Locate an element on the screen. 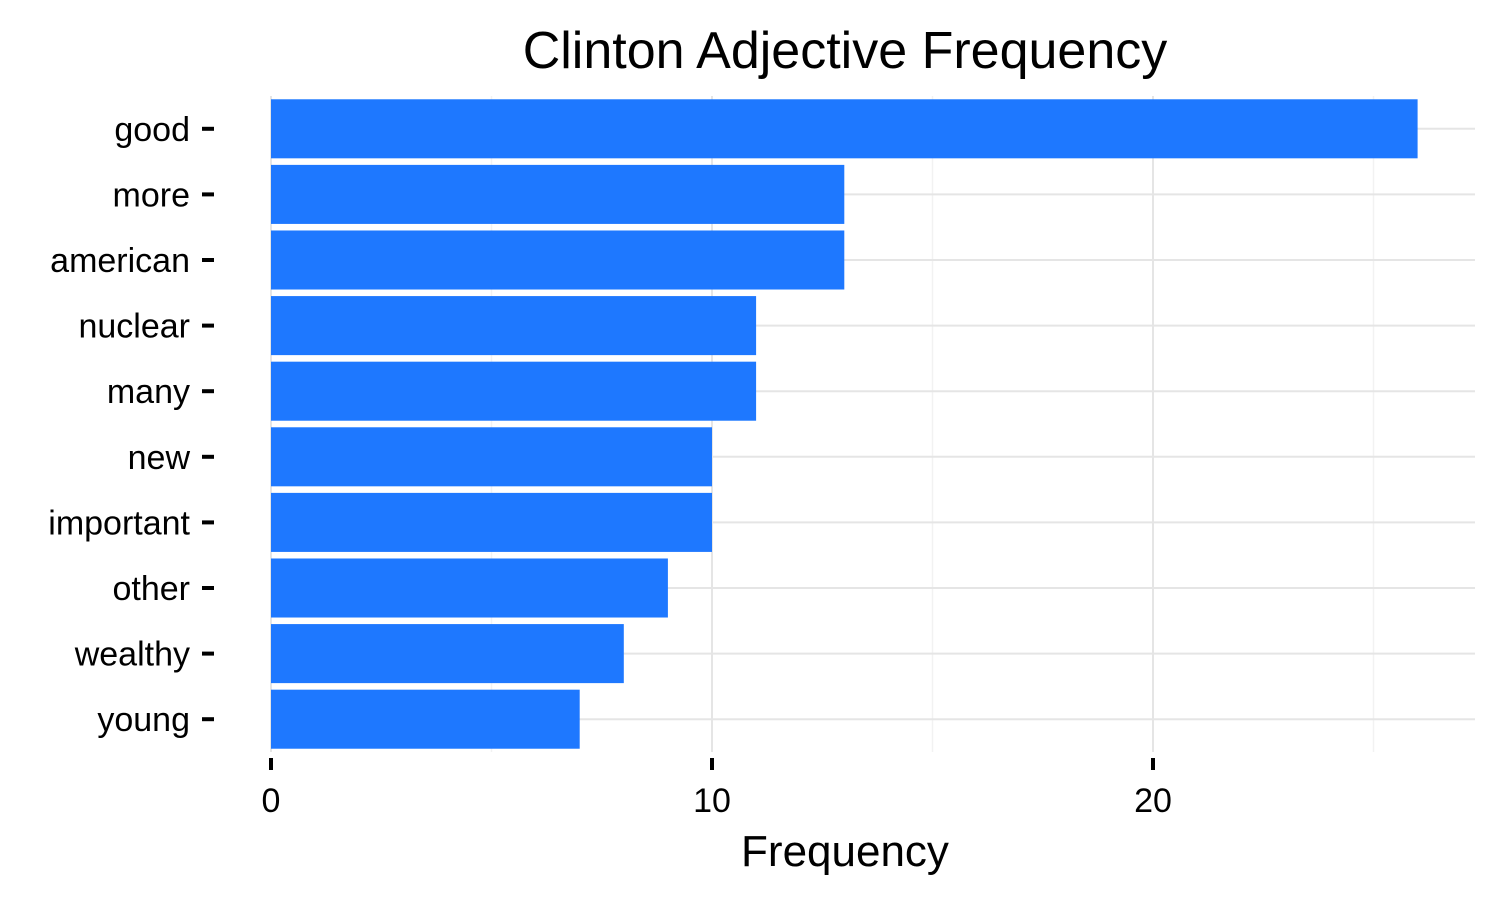 The height and width of the screenshot is (900, 1500). bar-wealthy is located at coordinates (447, 654).